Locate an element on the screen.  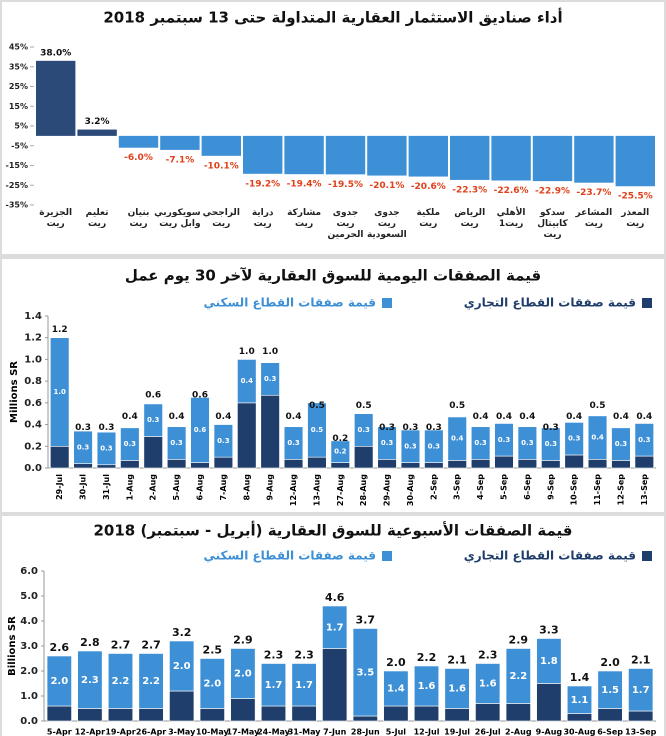
x-tick-label: 13-Sep is located at coordinates (641, 732).